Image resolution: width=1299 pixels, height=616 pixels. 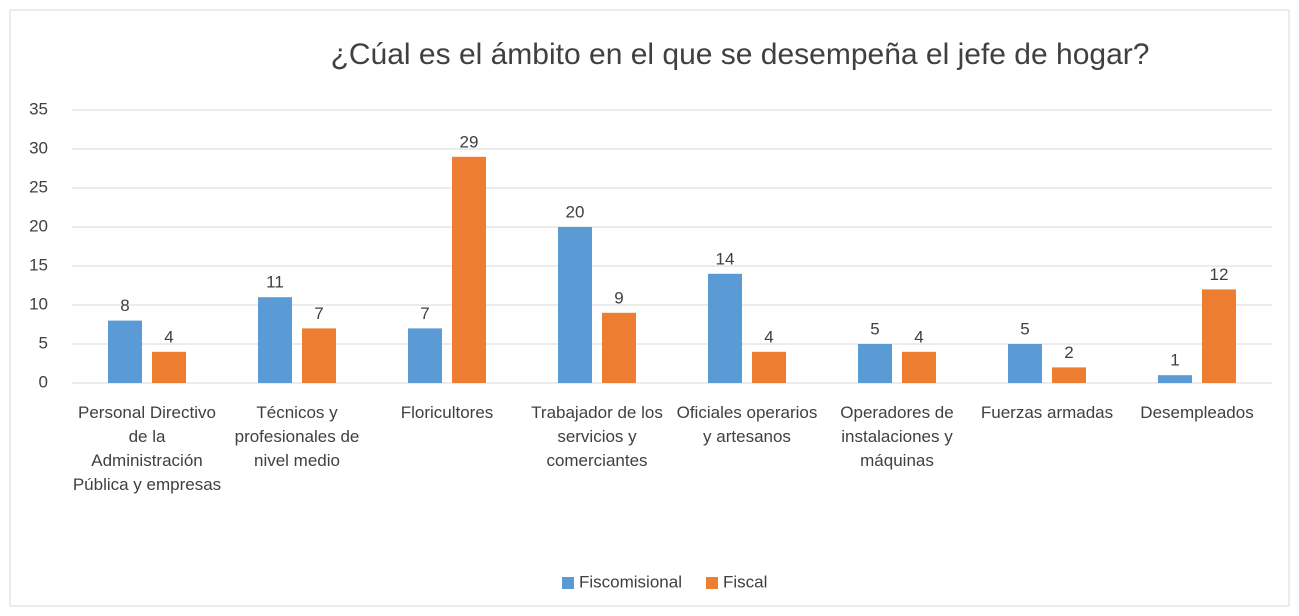 What do you see at coordinates (1068, 352) in the screenshot?
I see `data-label: 2` at bounding box center [1068, 352].